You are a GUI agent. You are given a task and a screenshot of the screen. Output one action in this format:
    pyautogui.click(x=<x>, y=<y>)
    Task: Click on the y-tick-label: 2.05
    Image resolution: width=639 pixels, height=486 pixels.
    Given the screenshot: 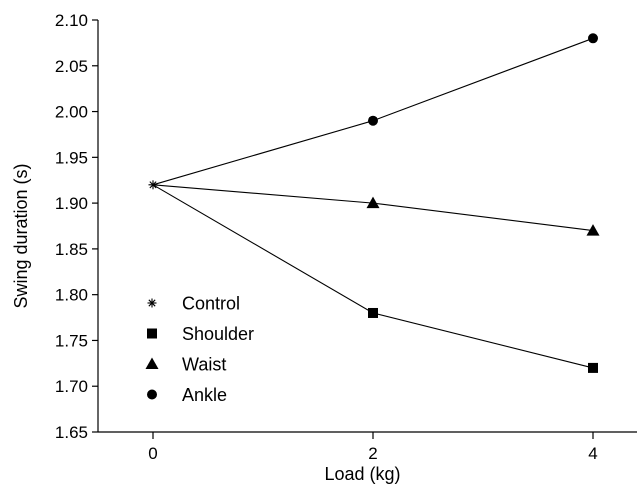 What is the action you would take?
    pyautogui.click(x=71, y=66)
    